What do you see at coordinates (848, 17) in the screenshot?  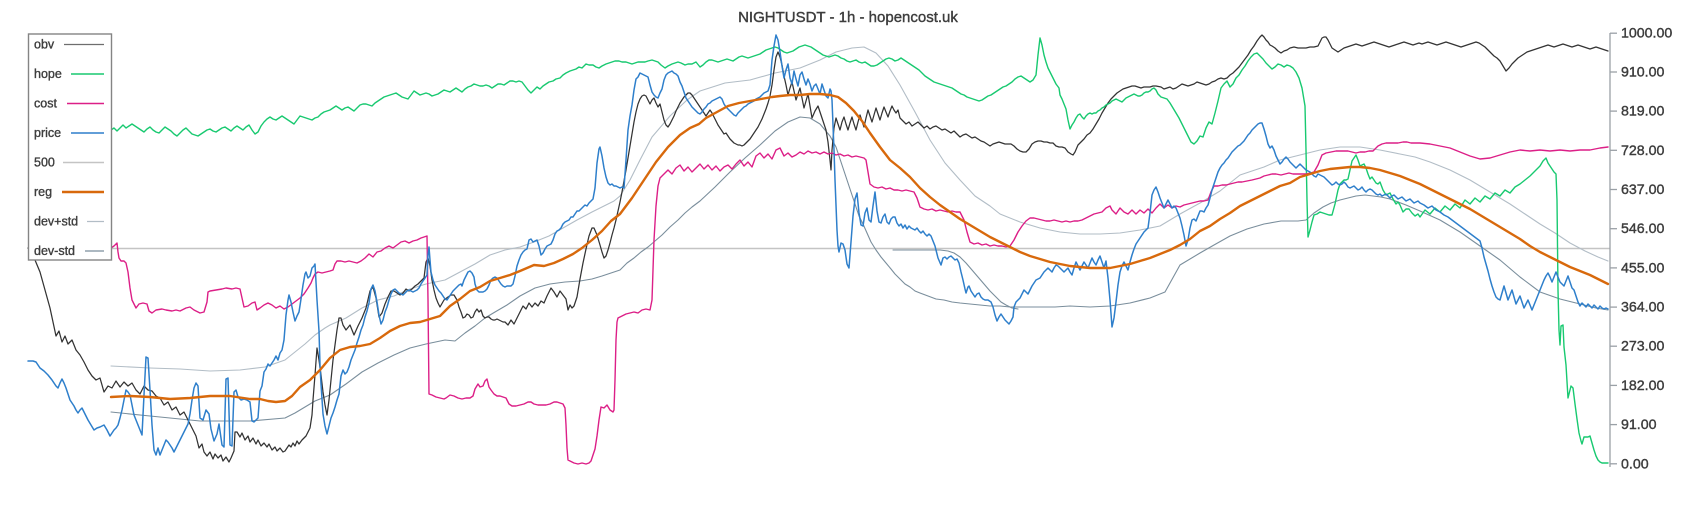 I see `svg-text: NIGHTUSDT - 1h - hopencost.uk` at bounding box center [848, 17].